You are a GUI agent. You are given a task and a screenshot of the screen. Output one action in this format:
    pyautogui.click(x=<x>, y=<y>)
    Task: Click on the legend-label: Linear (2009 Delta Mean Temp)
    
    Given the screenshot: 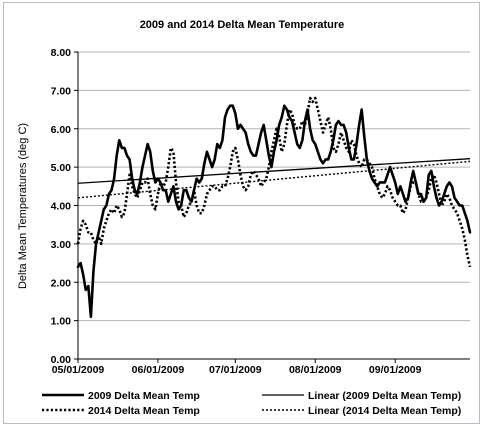 What is the action you would take?
    pyautogui.click(x=384, y=396)
    